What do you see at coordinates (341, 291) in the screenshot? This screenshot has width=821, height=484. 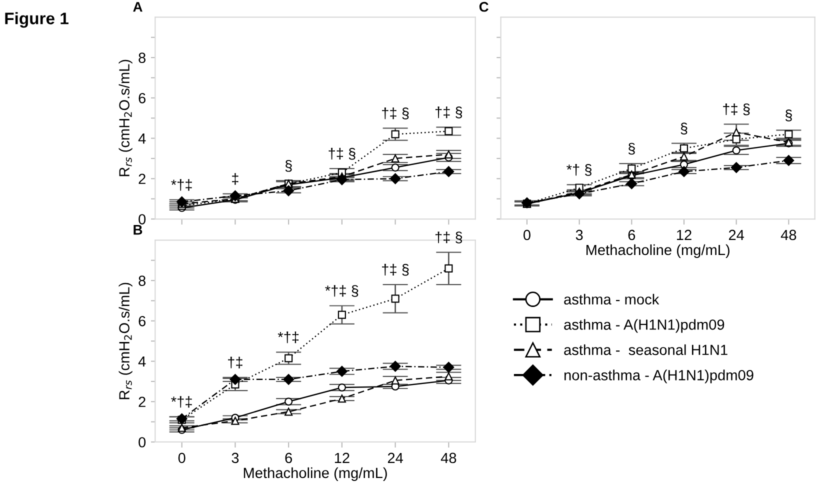 I see `annotation: *†‡ §` at bounding box center [341, 291].